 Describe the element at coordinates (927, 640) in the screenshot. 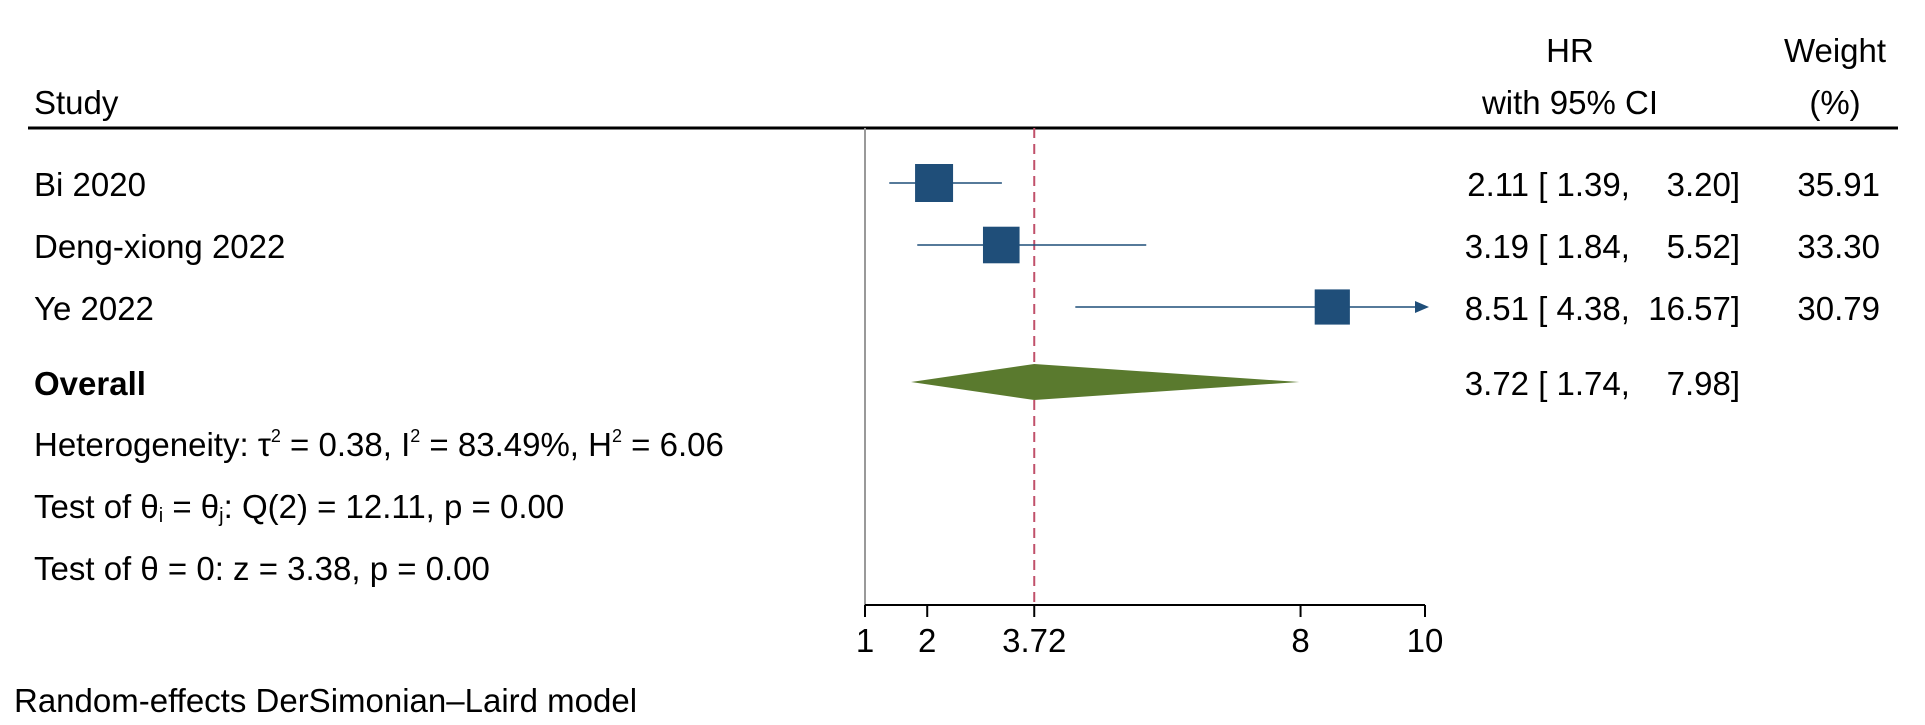

I see `x-tick-label: 2` at that location.